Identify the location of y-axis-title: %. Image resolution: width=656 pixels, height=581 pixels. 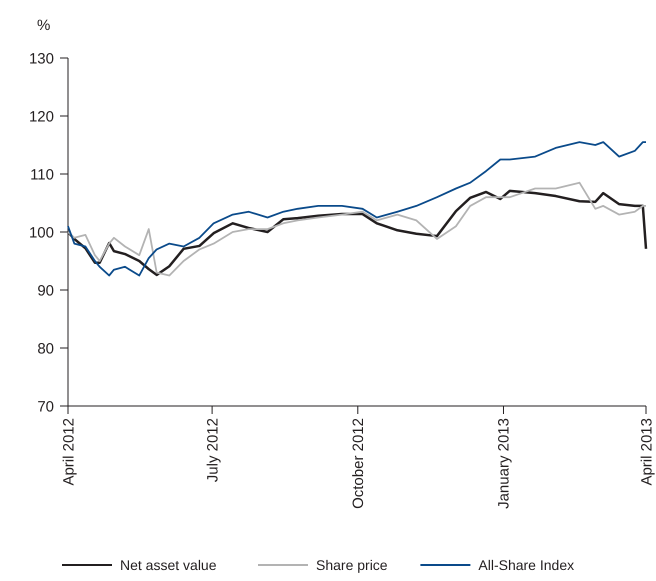
(43, 25).